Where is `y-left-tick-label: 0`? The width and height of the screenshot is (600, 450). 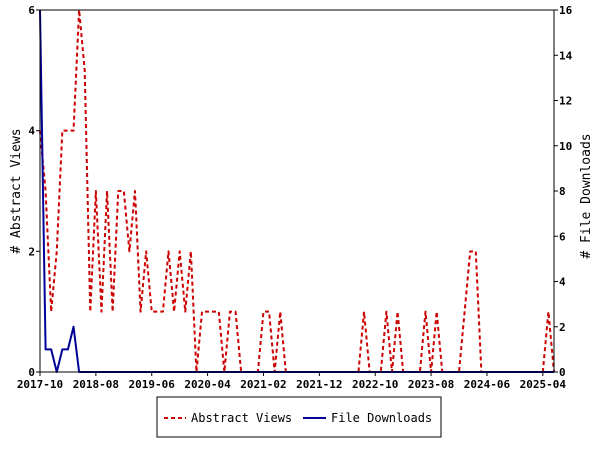
y-left-tick-label: 0 is located at coordinates (31, 372).